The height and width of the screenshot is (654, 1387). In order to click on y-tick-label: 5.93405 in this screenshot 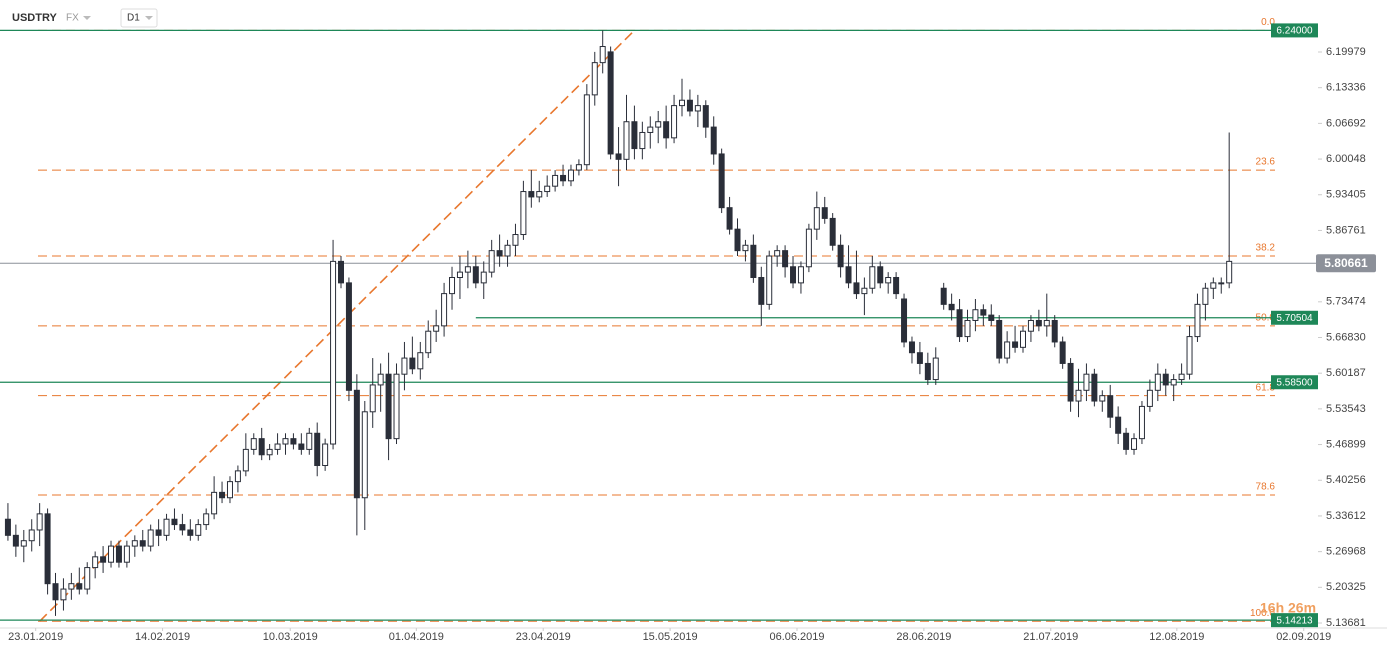, I will do `click(1346, 195)`.